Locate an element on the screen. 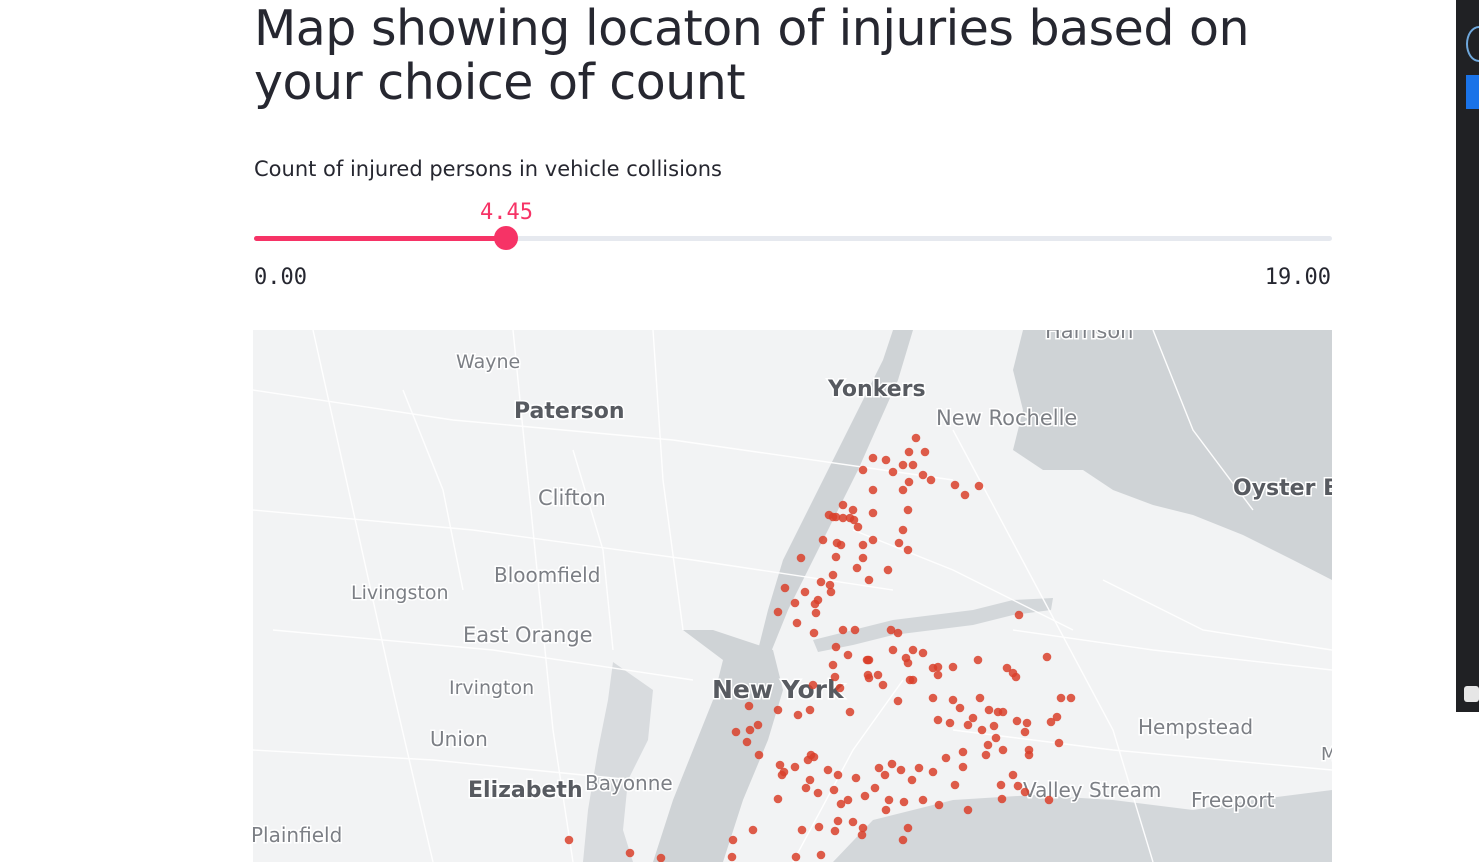  place-label-new-rochelle: New Rochelle is located at coordinates (1006, 418).